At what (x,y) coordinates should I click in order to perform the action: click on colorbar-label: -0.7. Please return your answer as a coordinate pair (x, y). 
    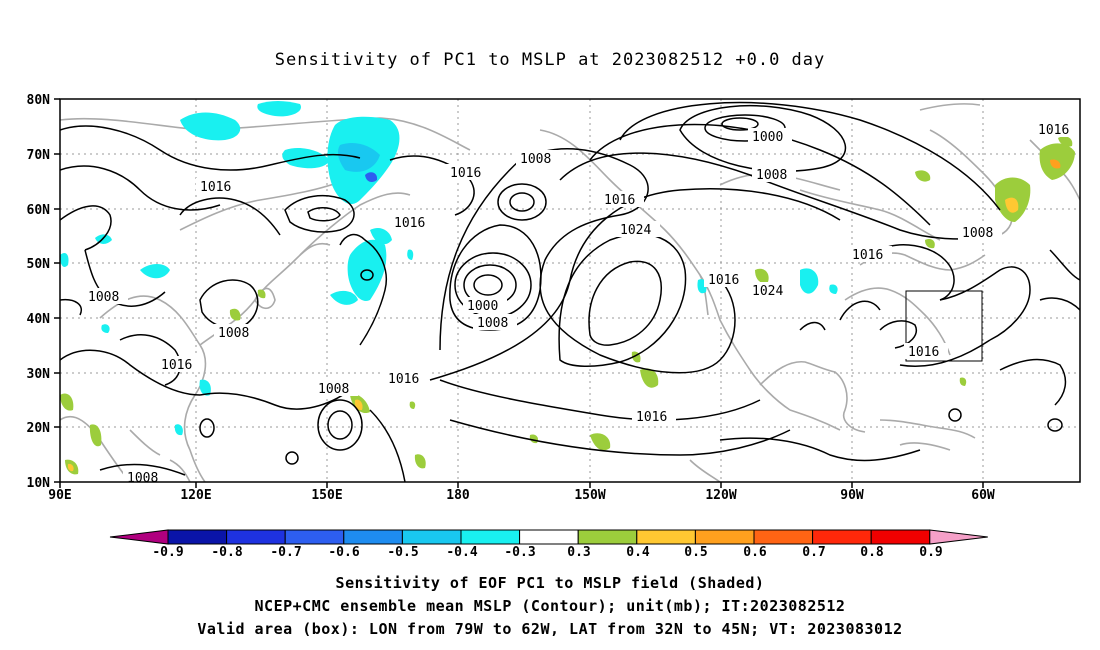
    Looking at the image, I should click on (285, 552).